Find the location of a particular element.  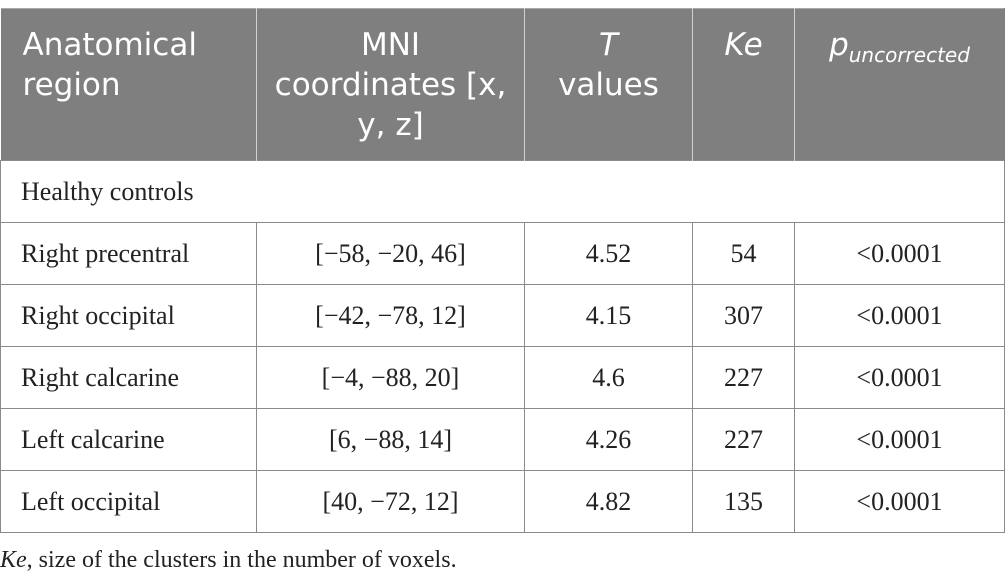

header-p-uncorrected: puncorrected is located at coordinates (899, 84).